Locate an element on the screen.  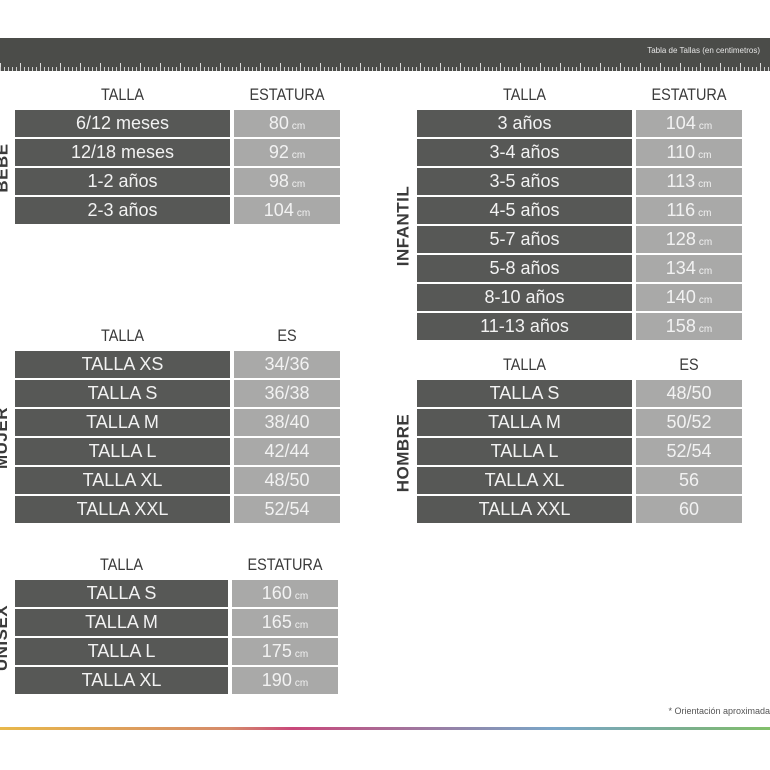
infantil-table-row: 5-7 años 128 cm is located at coordinates (579, 239).